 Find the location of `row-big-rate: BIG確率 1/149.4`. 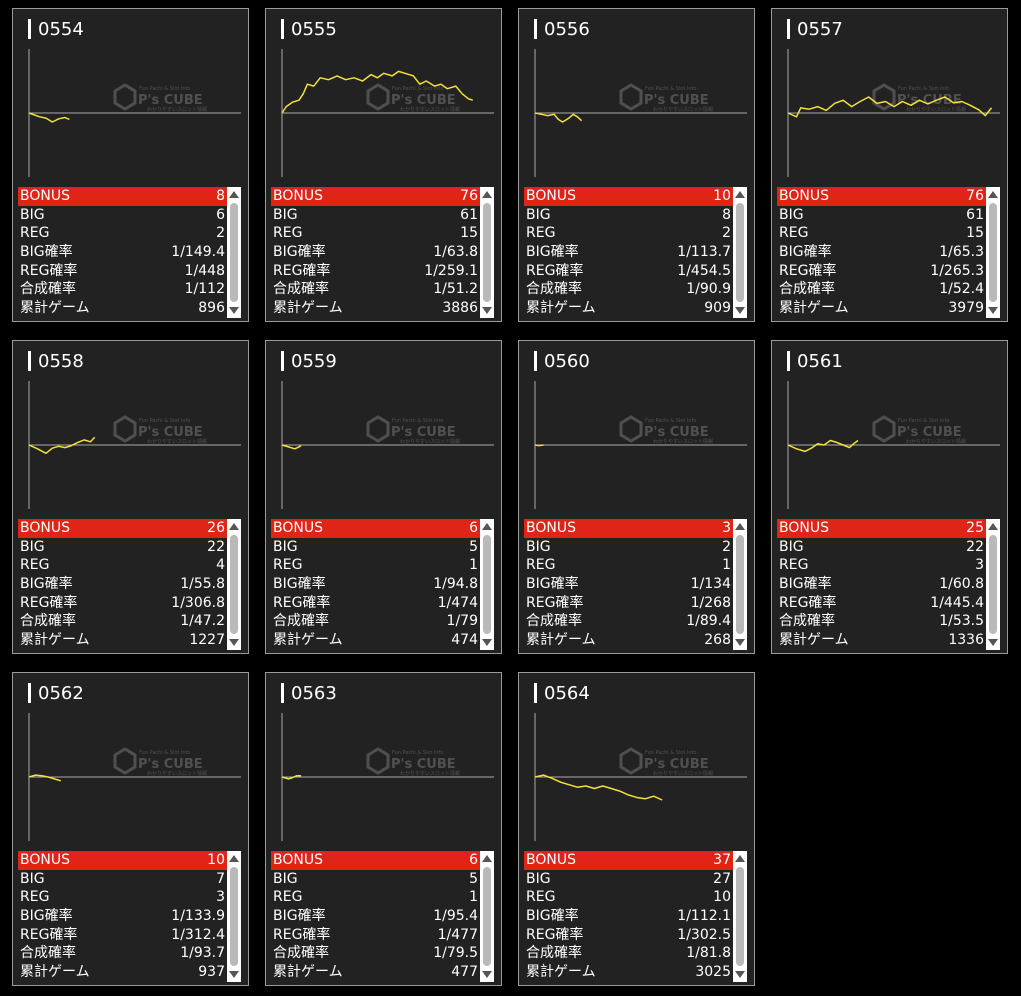

row-big-rate: BIG確率 1/149.4 is located at coordinates (122, 252).